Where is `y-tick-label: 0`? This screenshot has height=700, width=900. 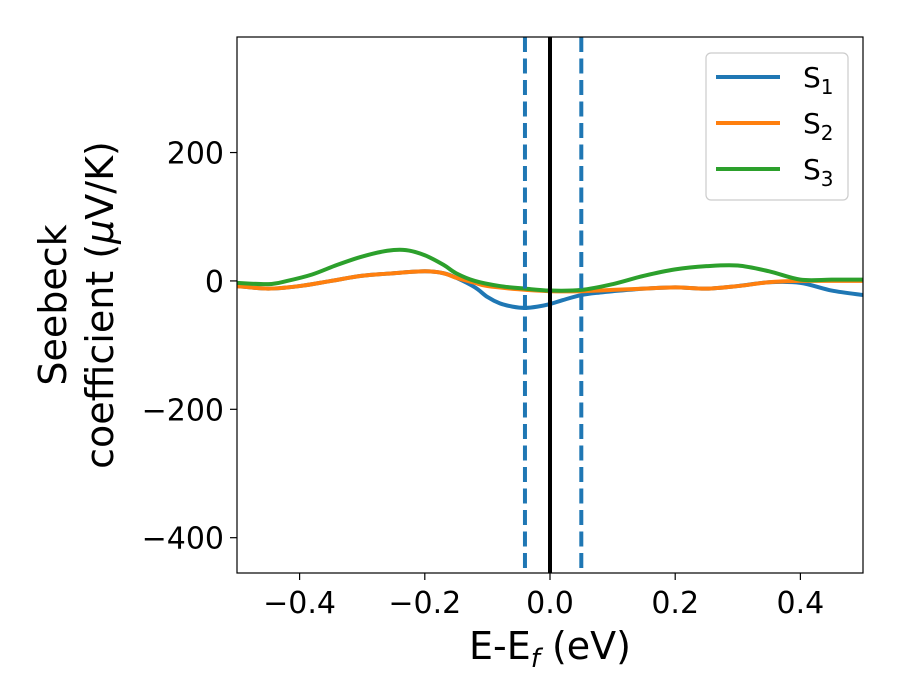
y-tick-label: 0 is located at coordinates (214, 282).